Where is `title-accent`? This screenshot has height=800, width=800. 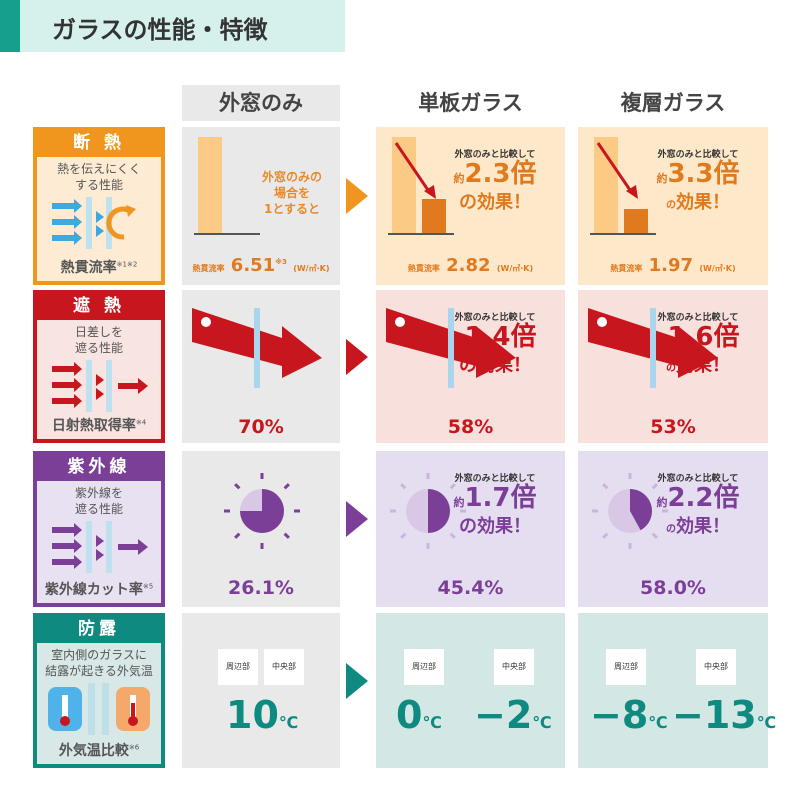 title-accent is located at coordinates (10, 26).